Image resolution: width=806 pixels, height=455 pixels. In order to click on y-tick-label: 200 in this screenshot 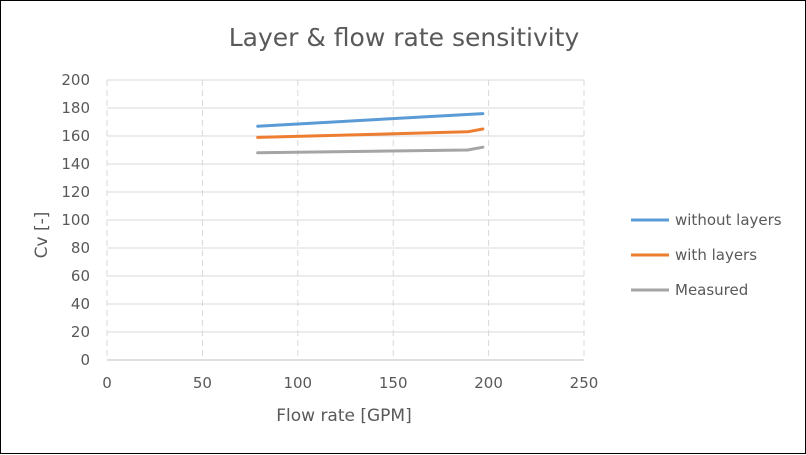, I will do `click(75, 80)`.